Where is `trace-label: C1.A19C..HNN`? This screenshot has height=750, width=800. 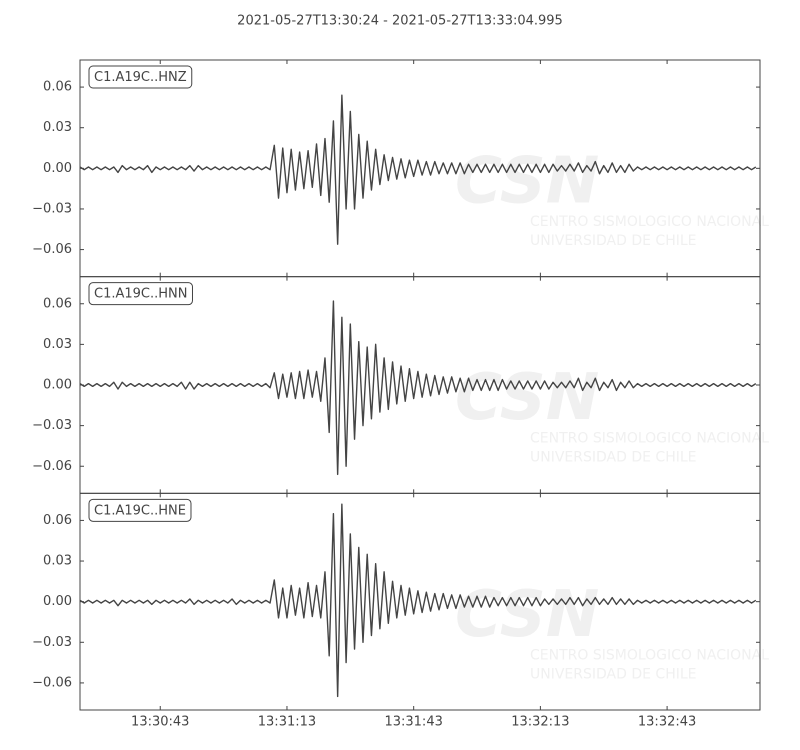
trace-label: C1.A19C..HNN is located at coordinates (140, 294).